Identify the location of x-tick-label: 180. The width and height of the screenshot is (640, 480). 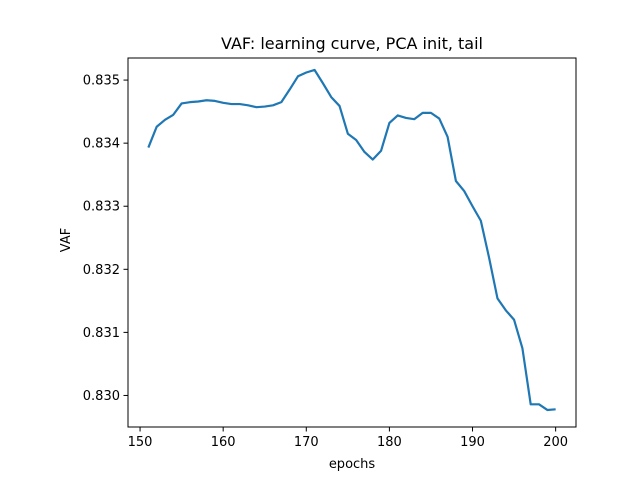
(389, 442).